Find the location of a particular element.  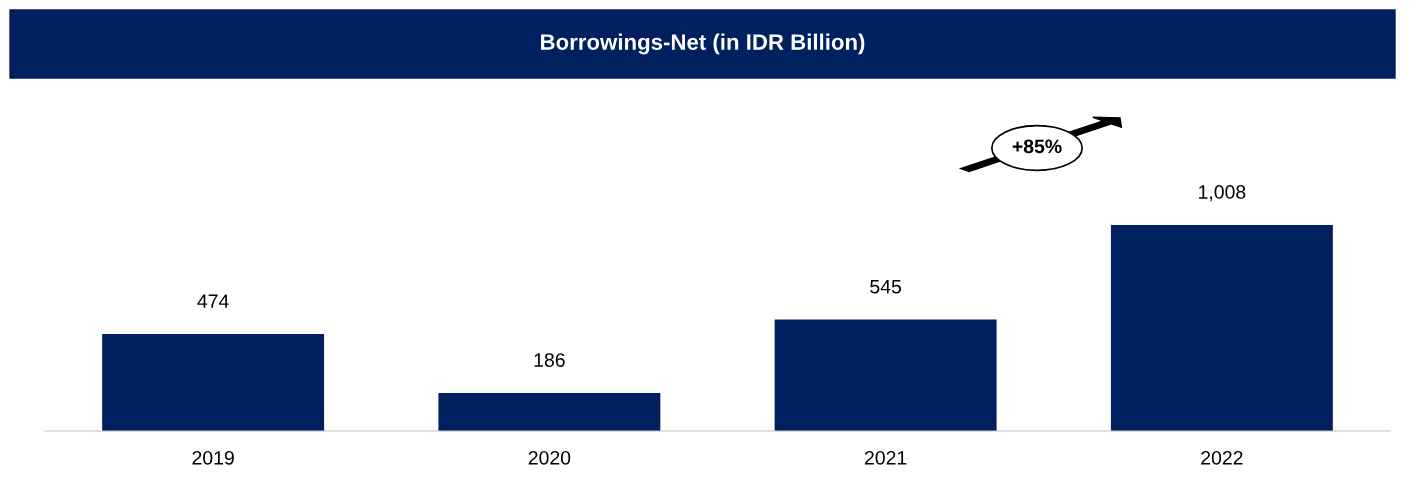

x-tick-label: 2019 is located at coordinates (213, 457).